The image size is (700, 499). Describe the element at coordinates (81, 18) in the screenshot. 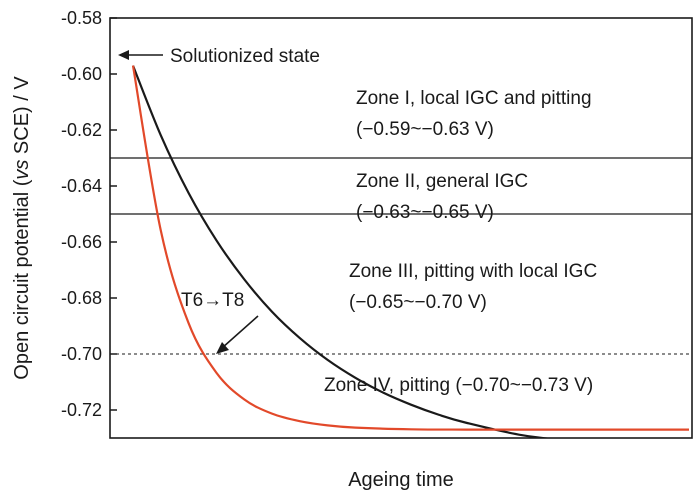

I see `y-tick-label: -0.58` at that location.